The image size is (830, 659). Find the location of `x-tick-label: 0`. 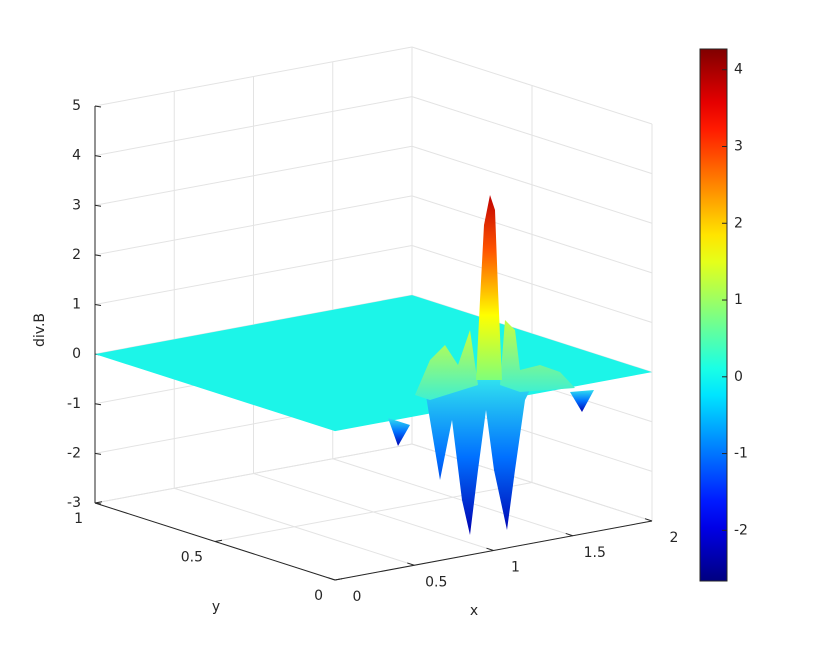

x-tick-label: 0 is located at coordinates (357, 597).